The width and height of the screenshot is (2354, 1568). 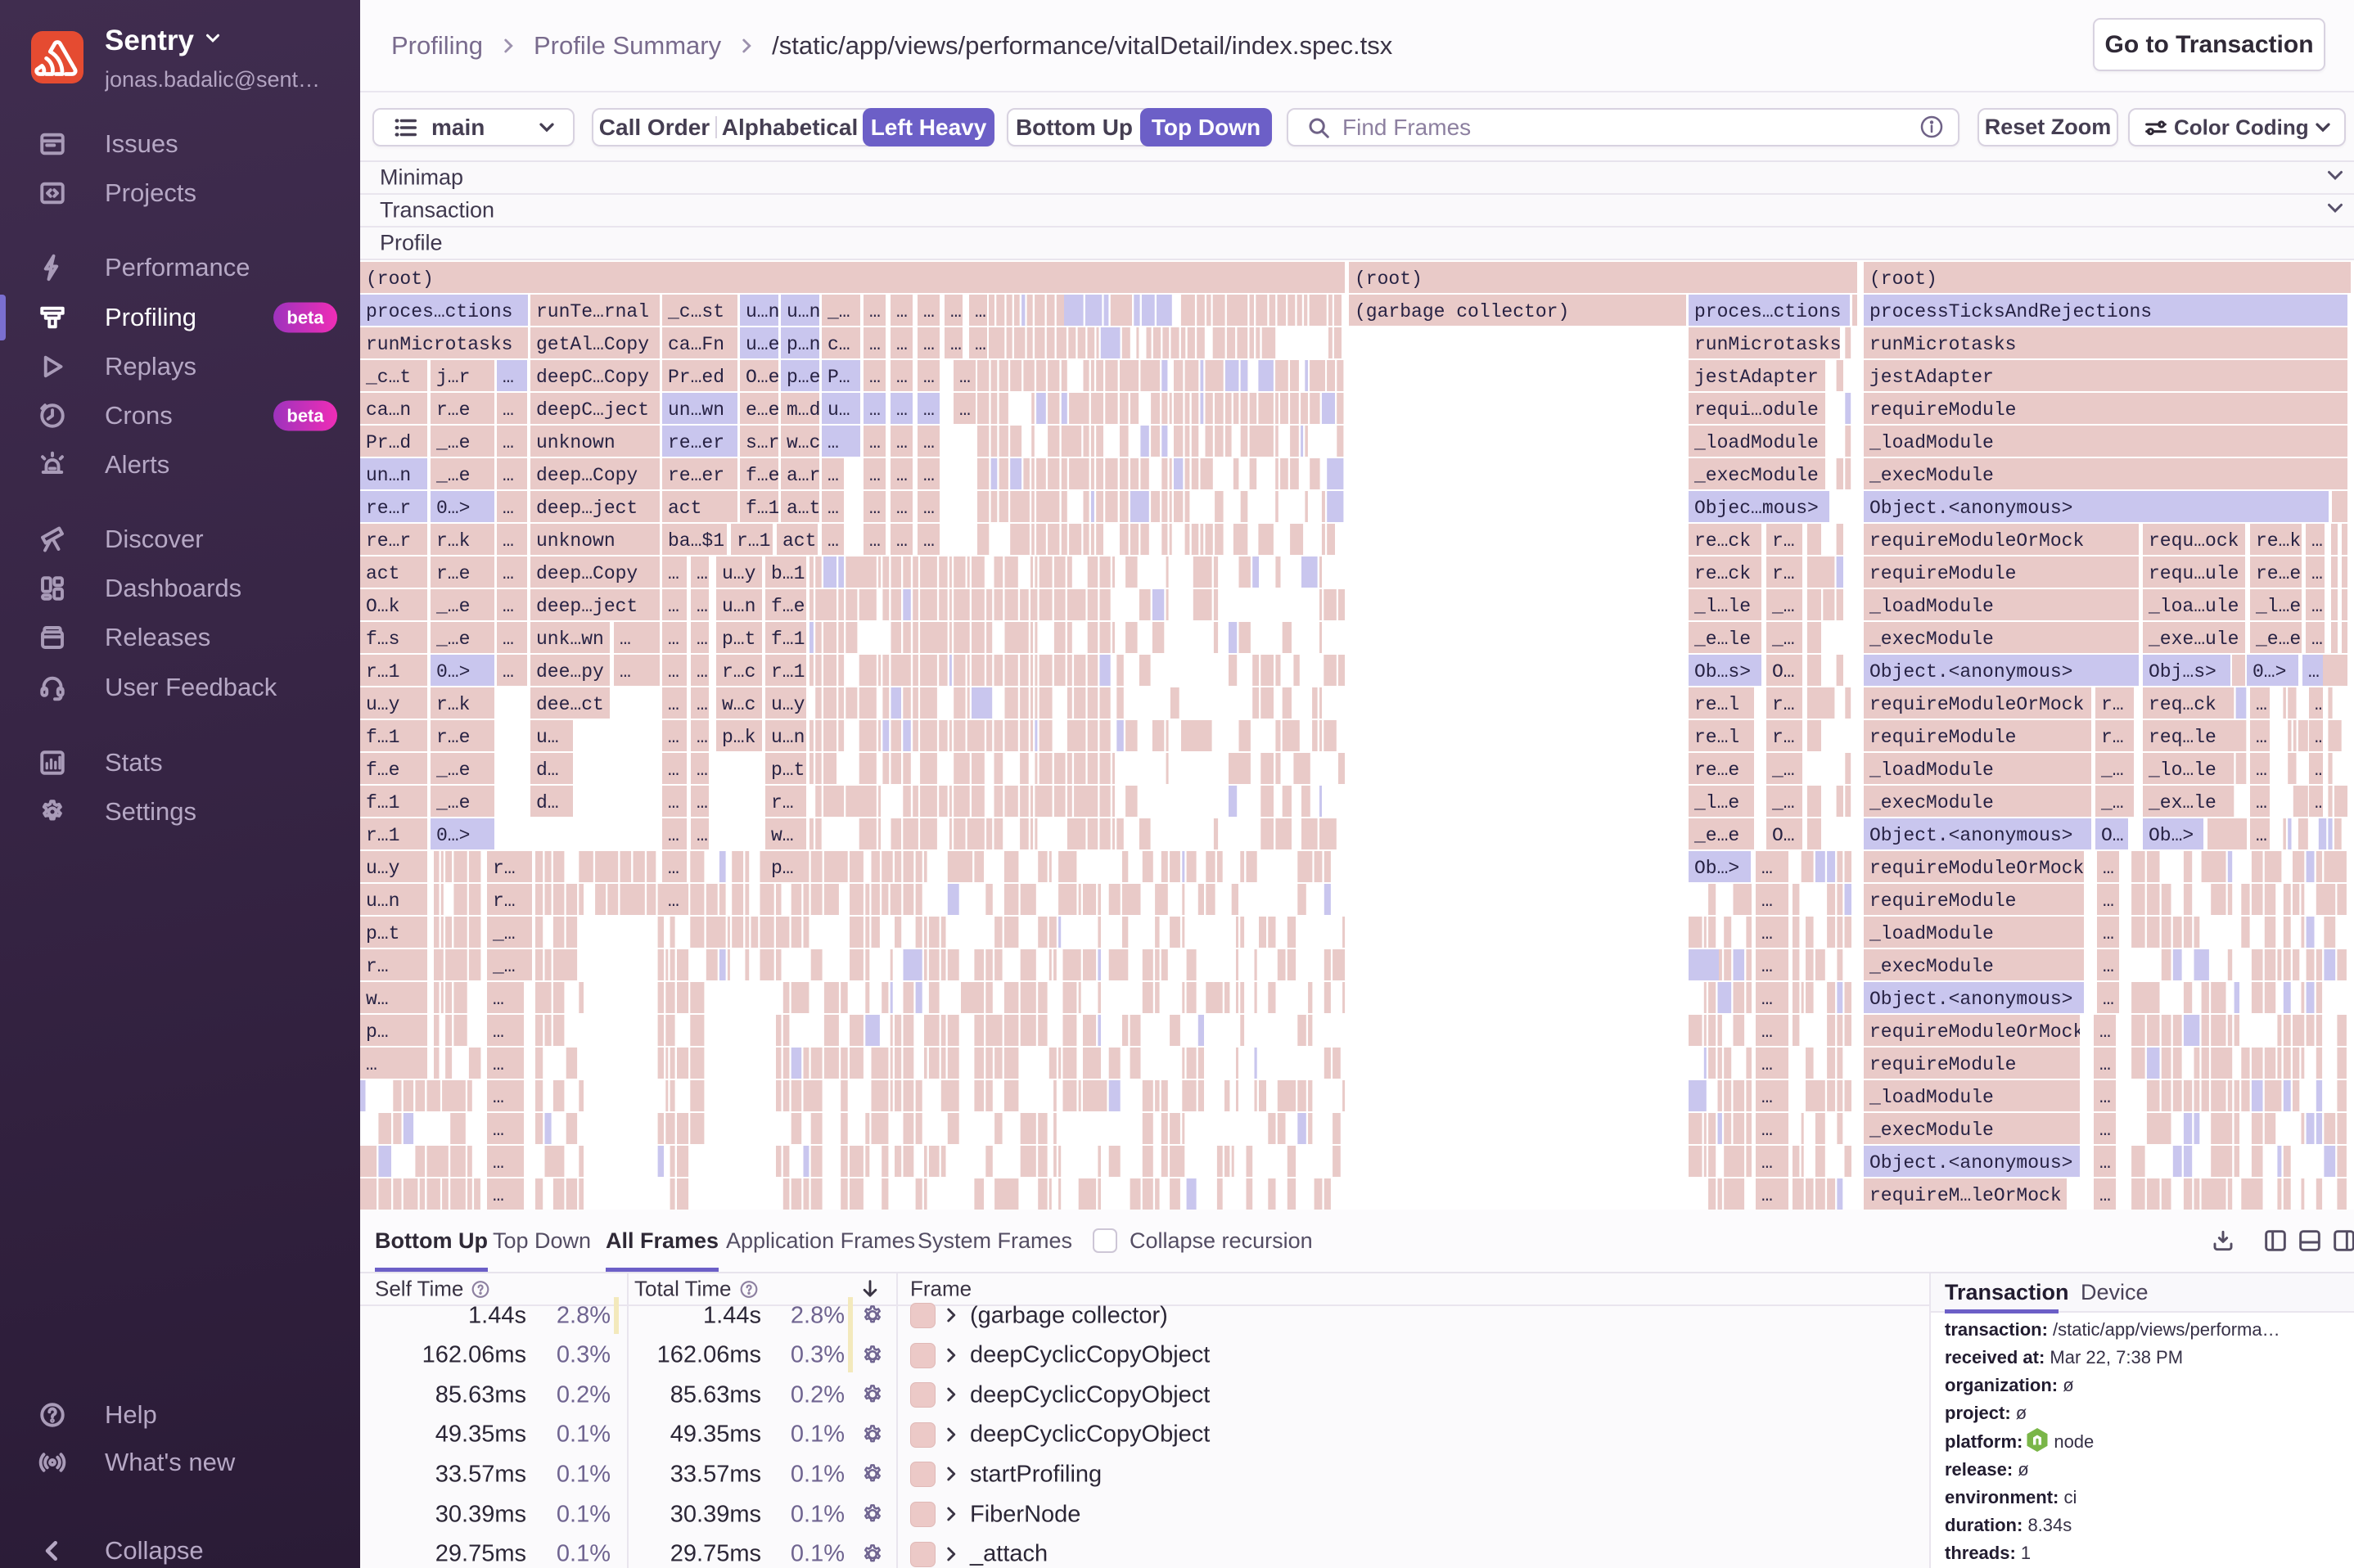 I want to click on svg-text: m…d, so click(x=803, y=410).